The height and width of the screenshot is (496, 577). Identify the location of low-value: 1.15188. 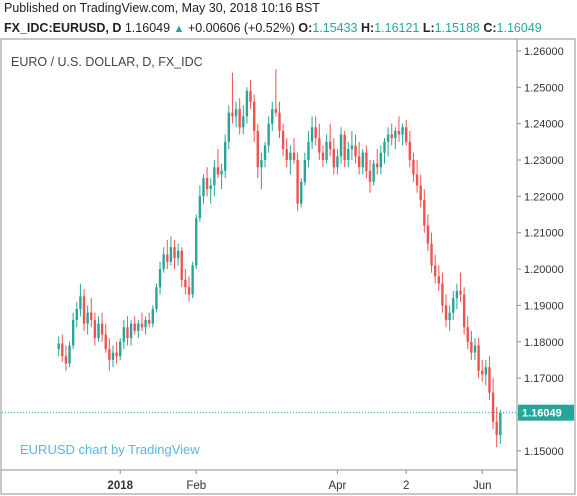
(457, 28).